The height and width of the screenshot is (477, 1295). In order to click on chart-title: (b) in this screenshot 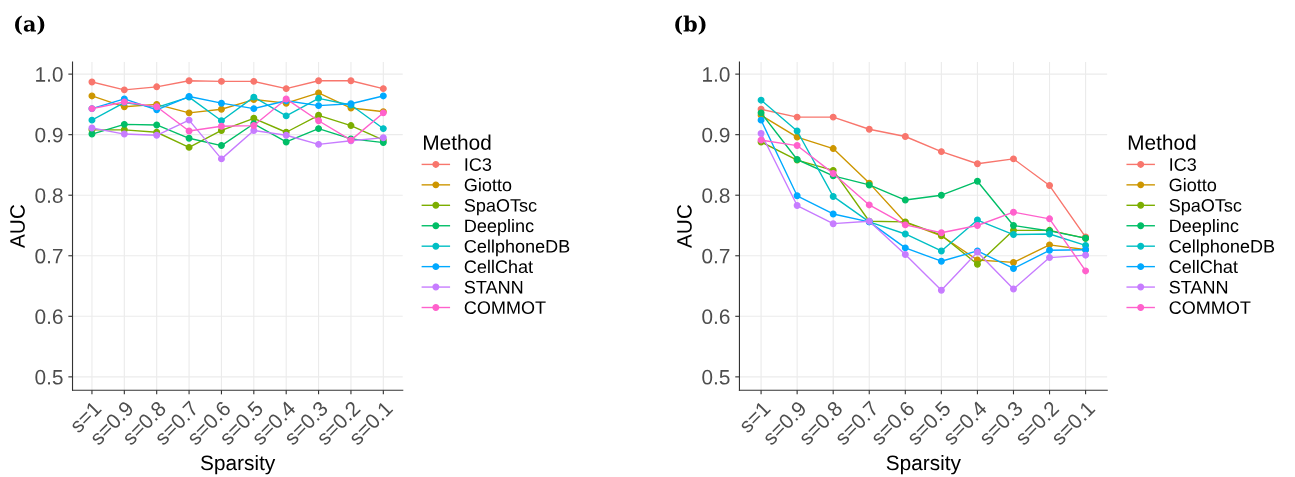, I will do `click(690, 25)`.